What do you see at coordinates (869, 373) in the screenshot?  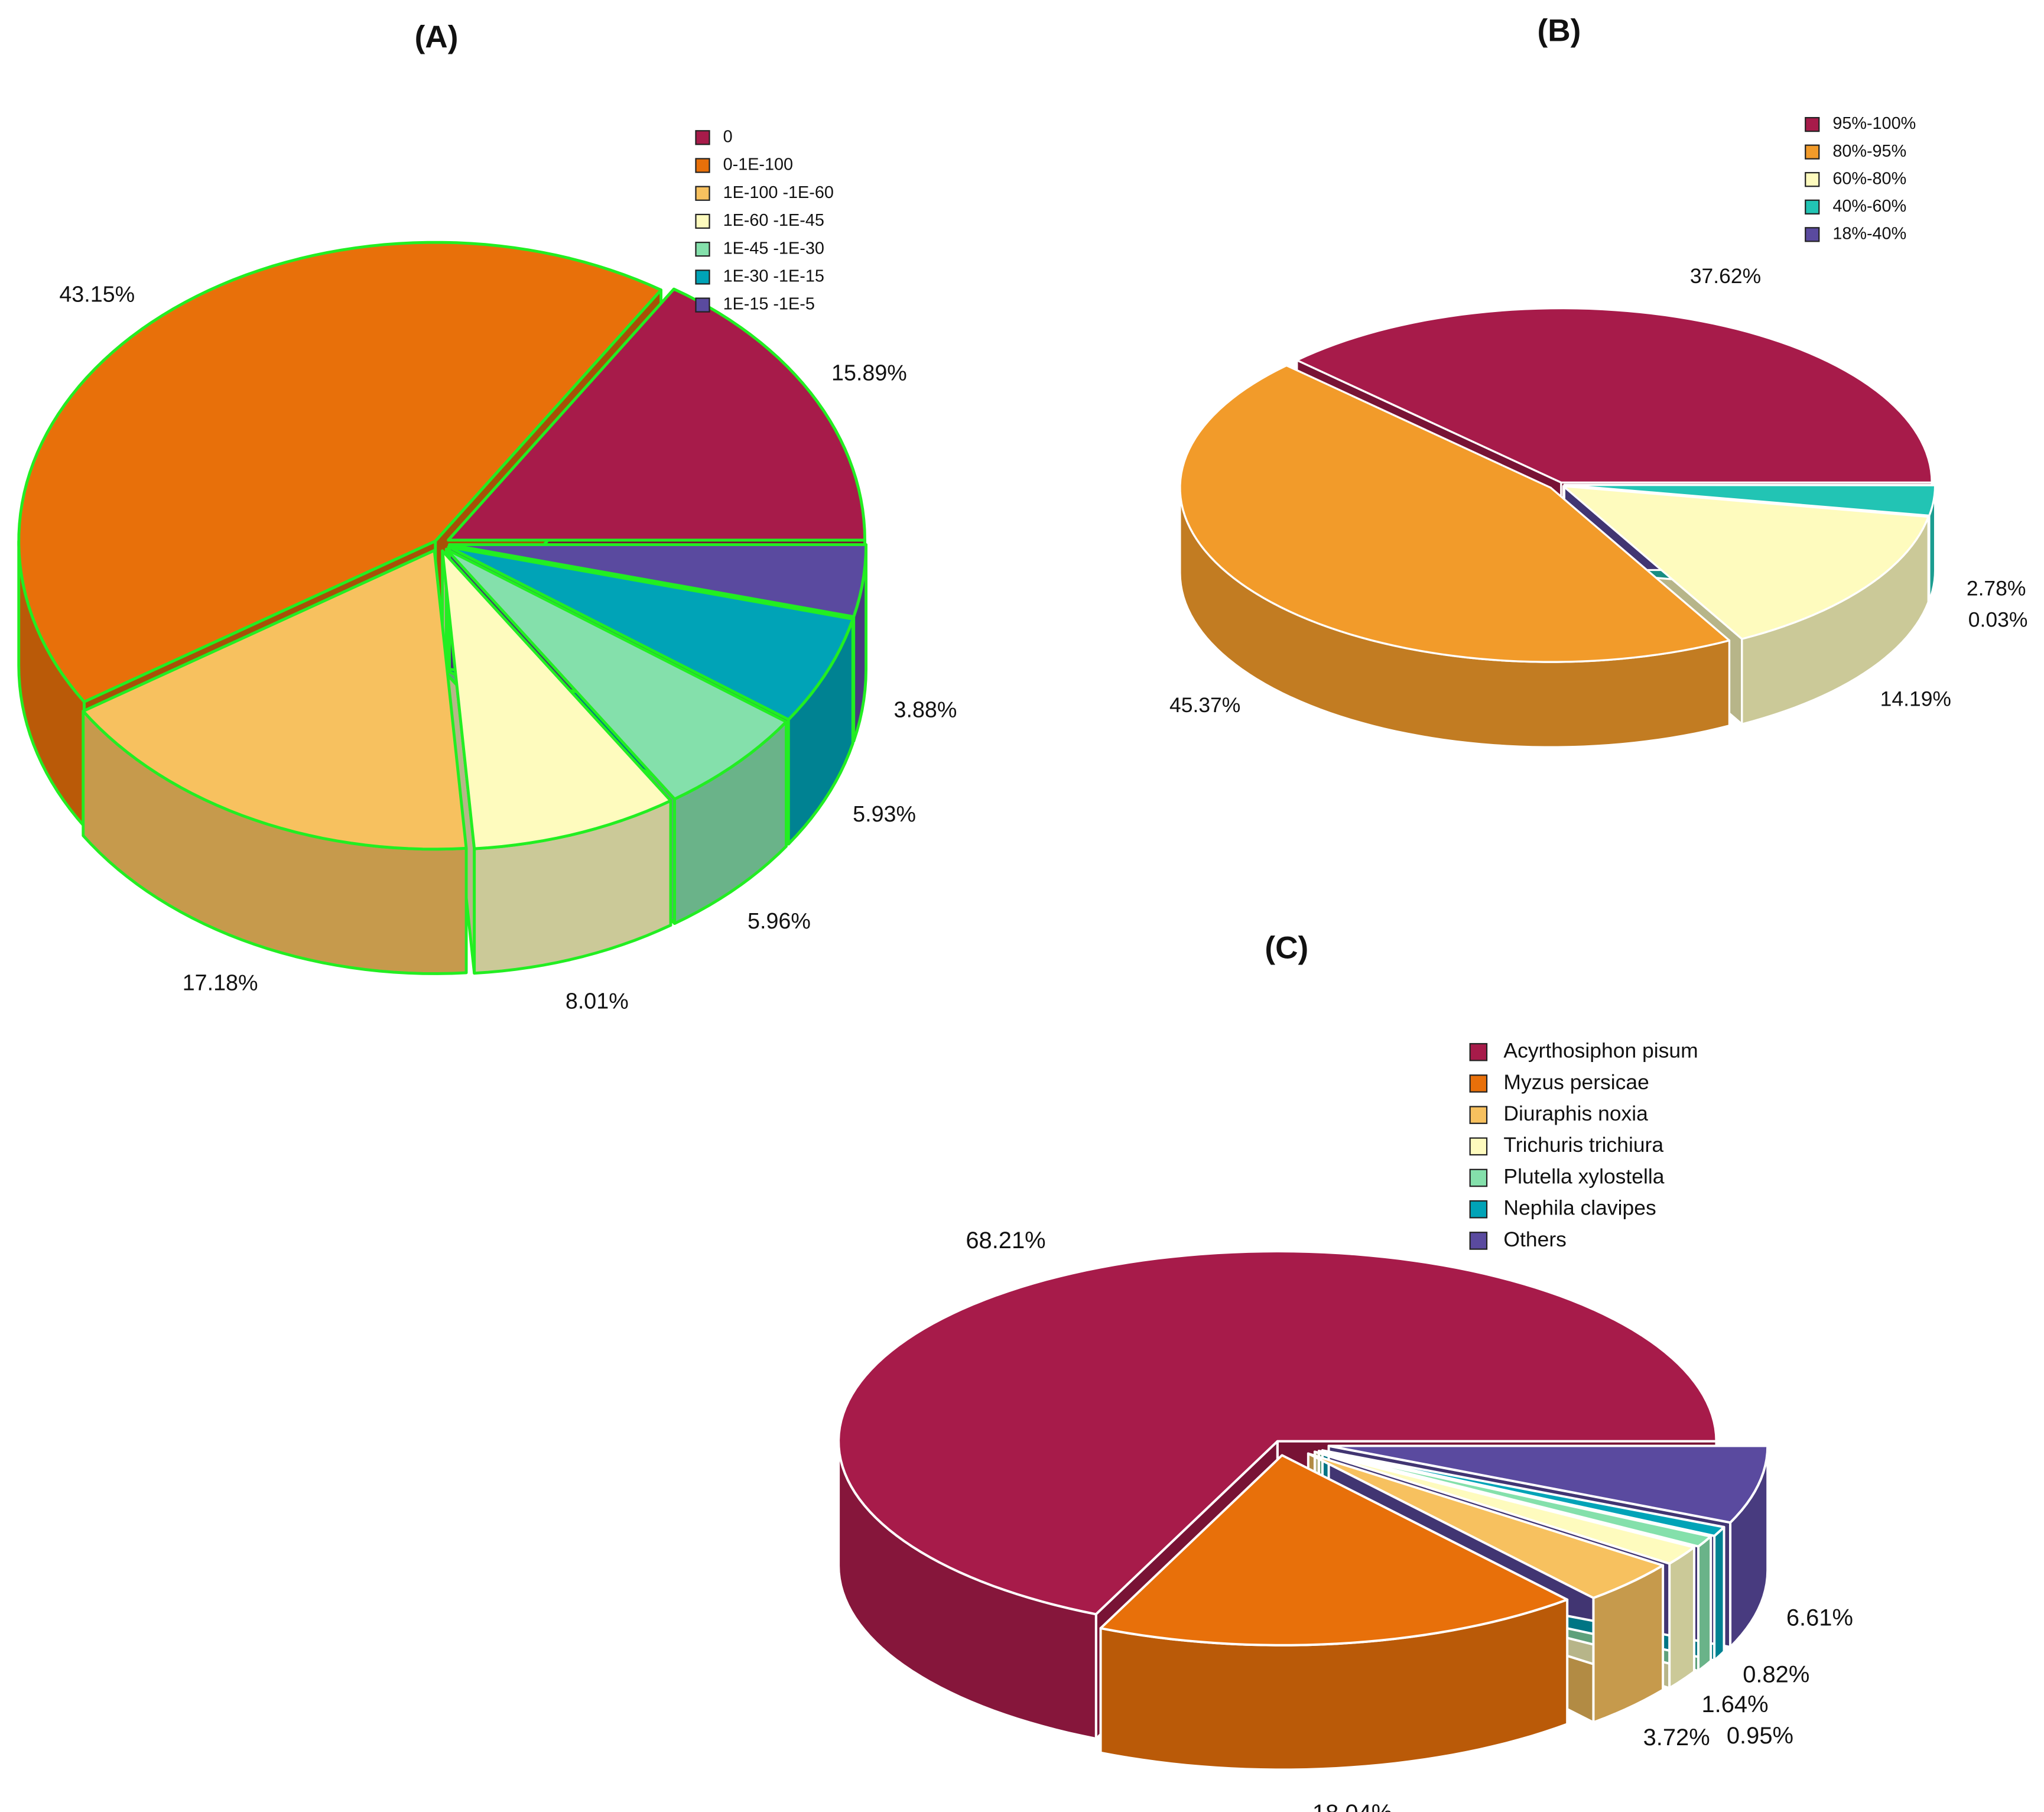 I see `value-label: 15.89%` at bounding box center [869, 373].